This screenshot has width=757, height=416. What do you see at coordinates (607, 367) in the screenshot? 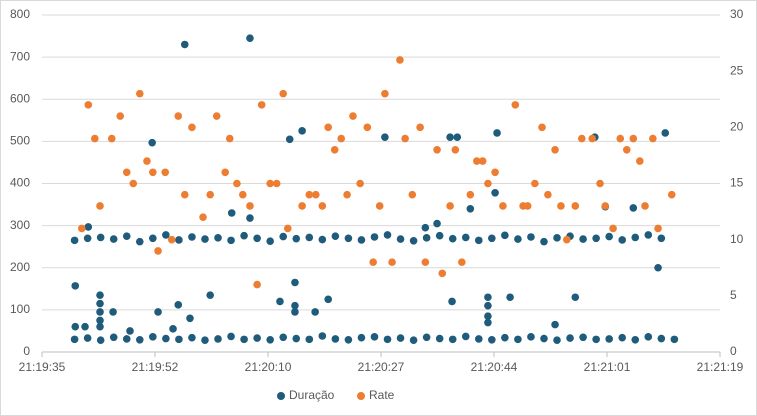
I see `x-tick-label: 21:21:01` at bounding box center [607, 367].